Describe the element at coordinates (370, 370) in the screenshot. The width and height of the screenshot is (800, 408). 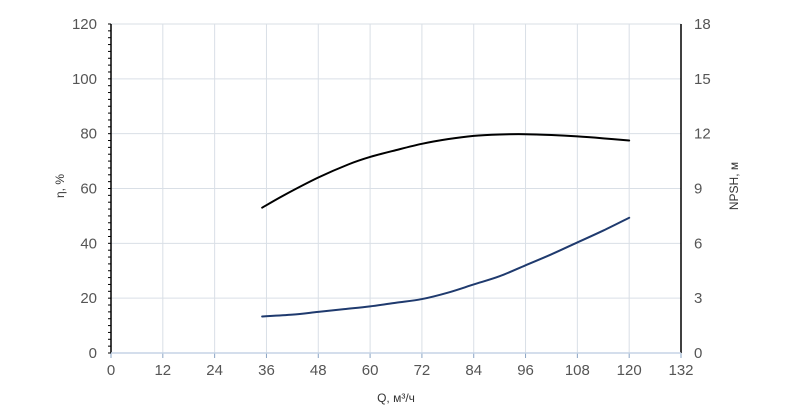
I see `x-tick-label: 60` at that location.